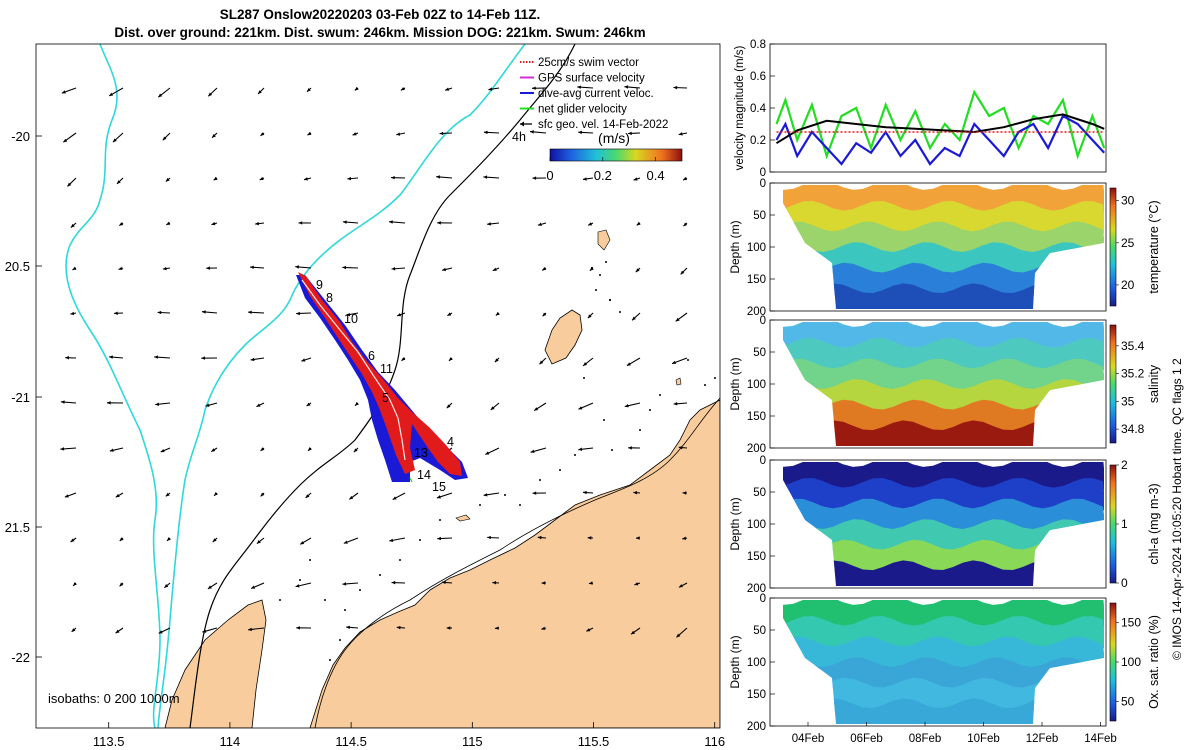 The image size is (1200, 750). Describe the element at coordinates (940, 140) in the screenshot. I see `velocity-line` at that location.